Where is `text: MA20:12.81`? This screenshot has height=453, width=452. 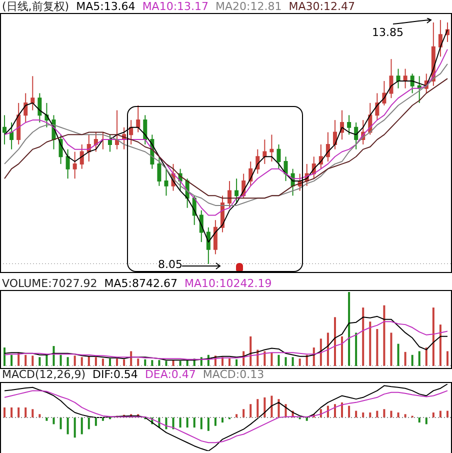
text: MA20:12.81 is located at coordinates (249, 6).